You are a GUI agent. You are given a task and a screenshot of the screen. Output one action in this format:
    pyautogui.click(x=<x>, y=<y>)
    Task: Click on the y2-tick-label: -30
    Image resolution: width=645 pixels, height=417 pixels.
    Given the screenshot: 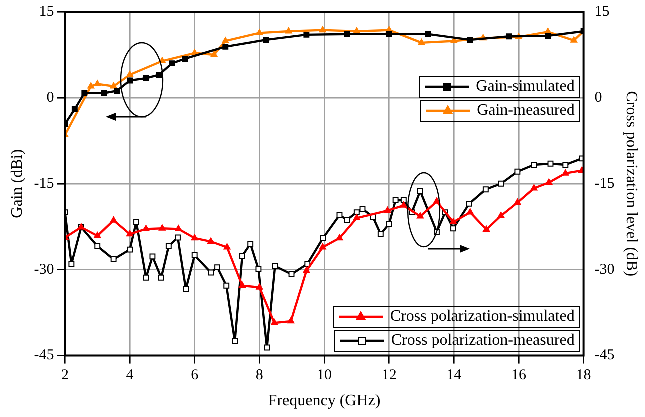 What is the action you would take?
    pyautogui.click(x=604, y=270)
    